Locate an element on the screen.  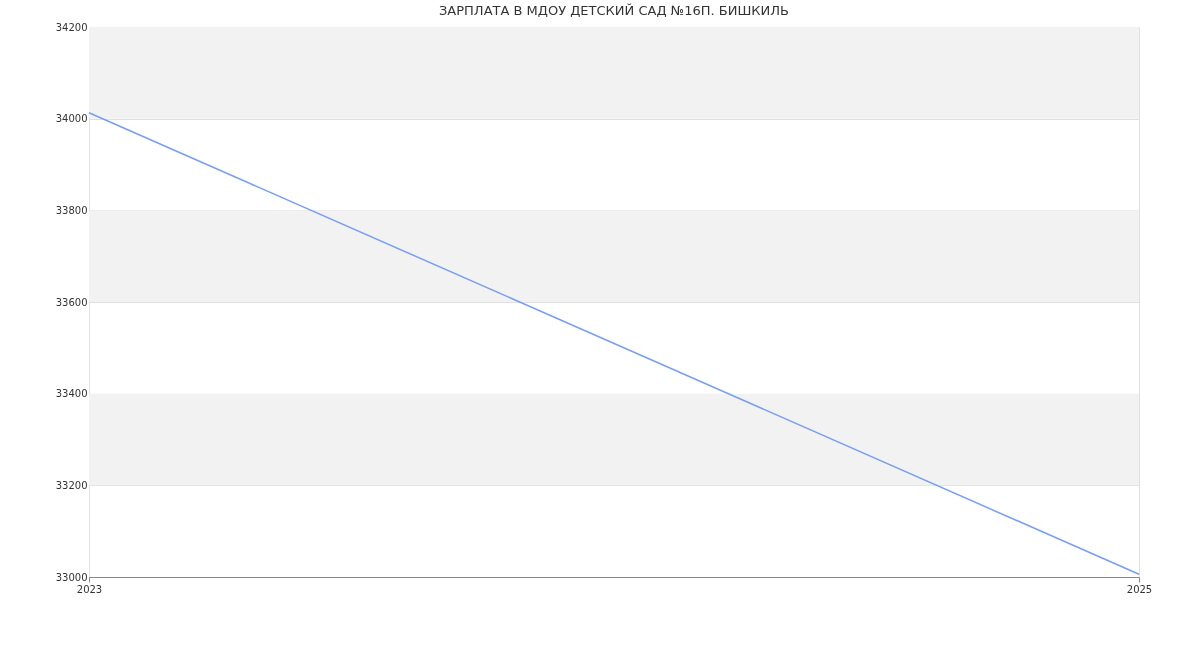
x-tick-label: 2023 is located at coordinates (89, 589).